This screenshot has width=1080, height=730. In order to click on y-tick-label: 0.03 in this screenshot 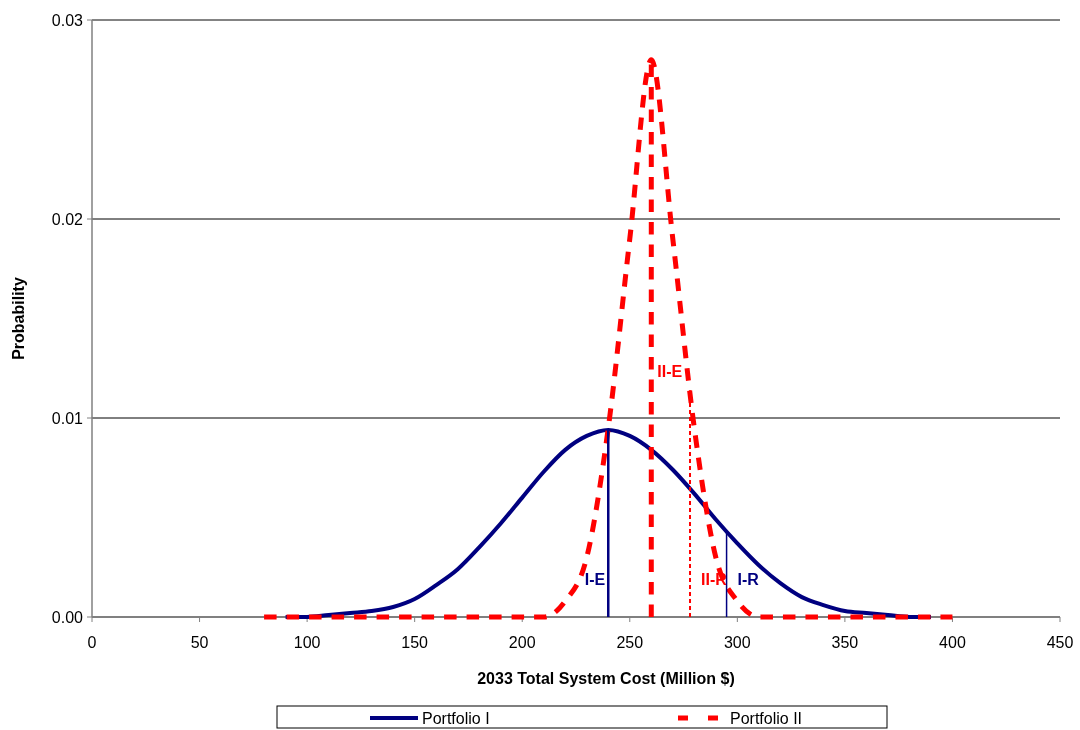, I will do `click(67, 20)`.